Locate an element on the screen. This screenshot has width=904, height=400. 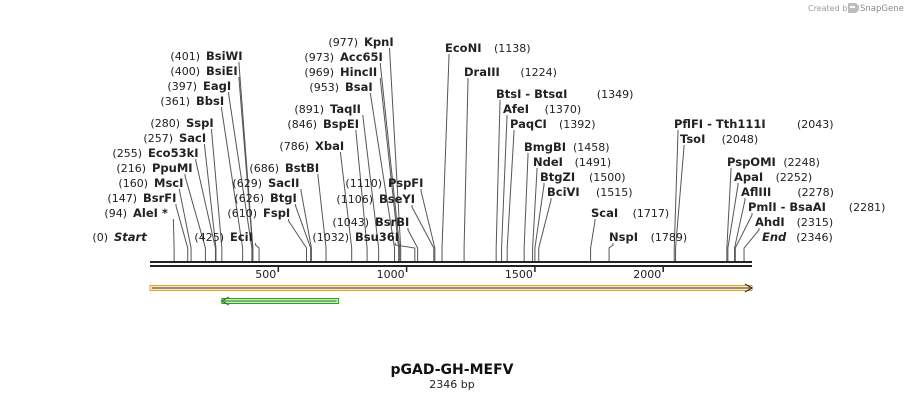
site-position: (216) is located at coordinates (131, 168).